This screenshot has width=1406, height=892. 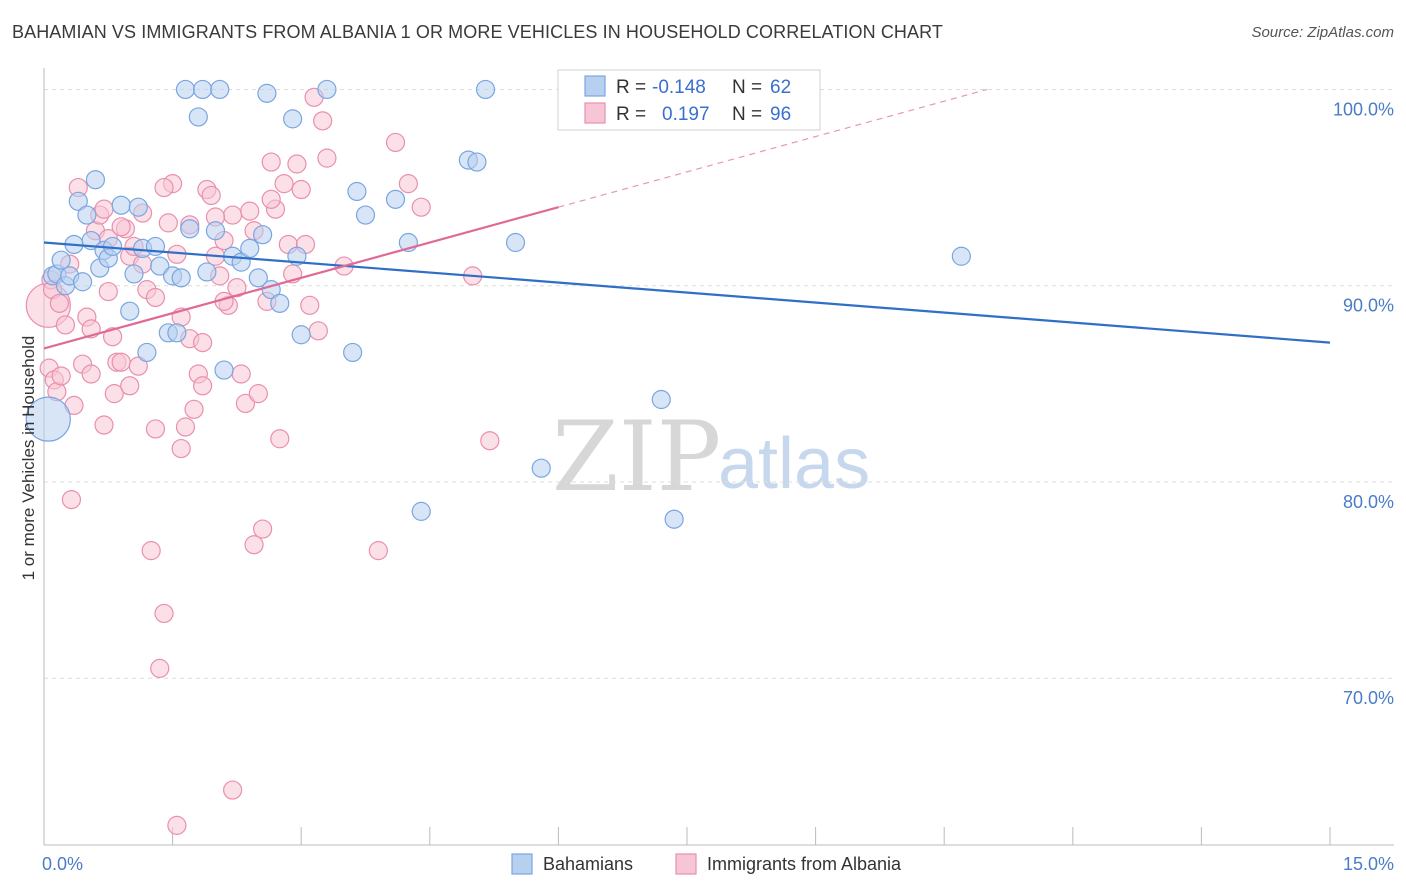 I want to click on bottom-legend-swatch-albania, so click(x=686, y=864).